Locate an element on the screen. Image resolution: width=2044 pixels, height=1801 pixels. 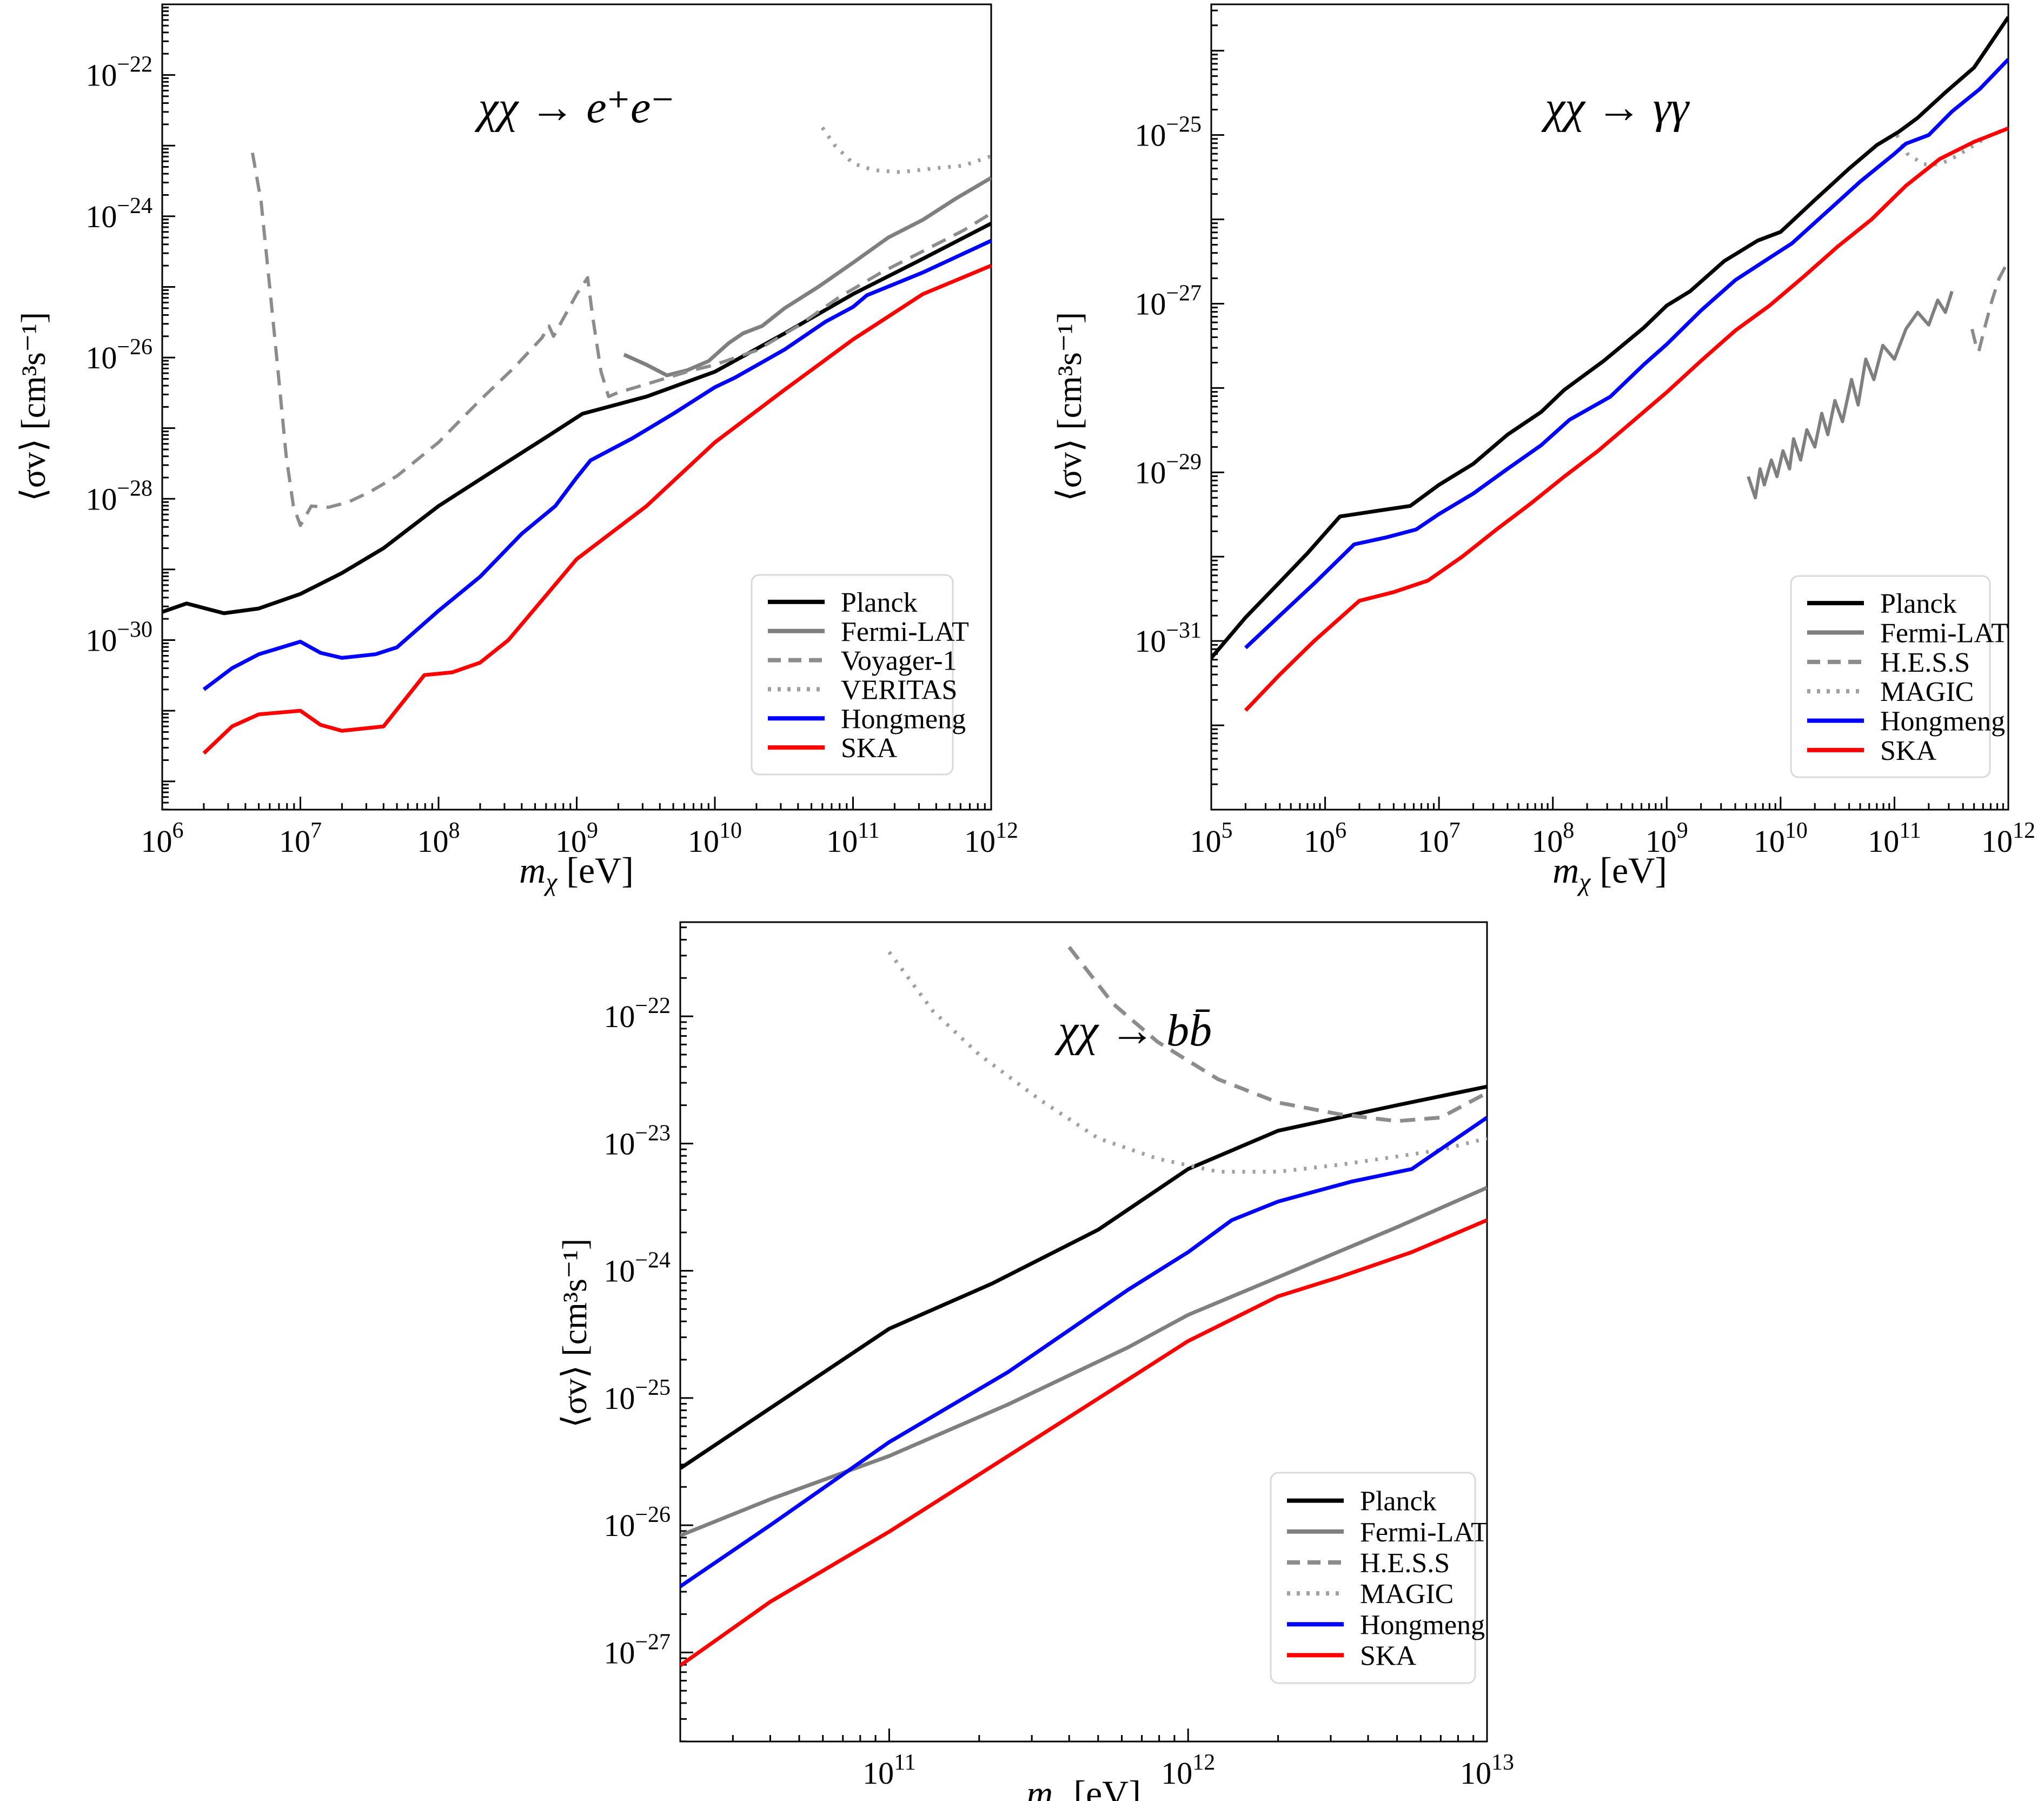
x-axis-label-gammagamma: mχ [eV] is located at coordinates (1609, 873).